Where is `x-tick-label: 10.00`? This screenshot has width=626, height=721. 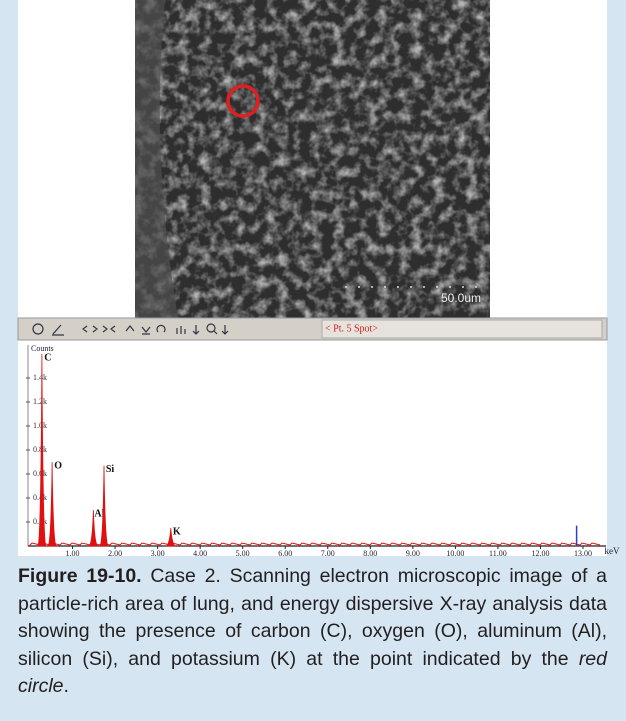 x-tick-label: 10.00 is located at coordinates (455, 553).